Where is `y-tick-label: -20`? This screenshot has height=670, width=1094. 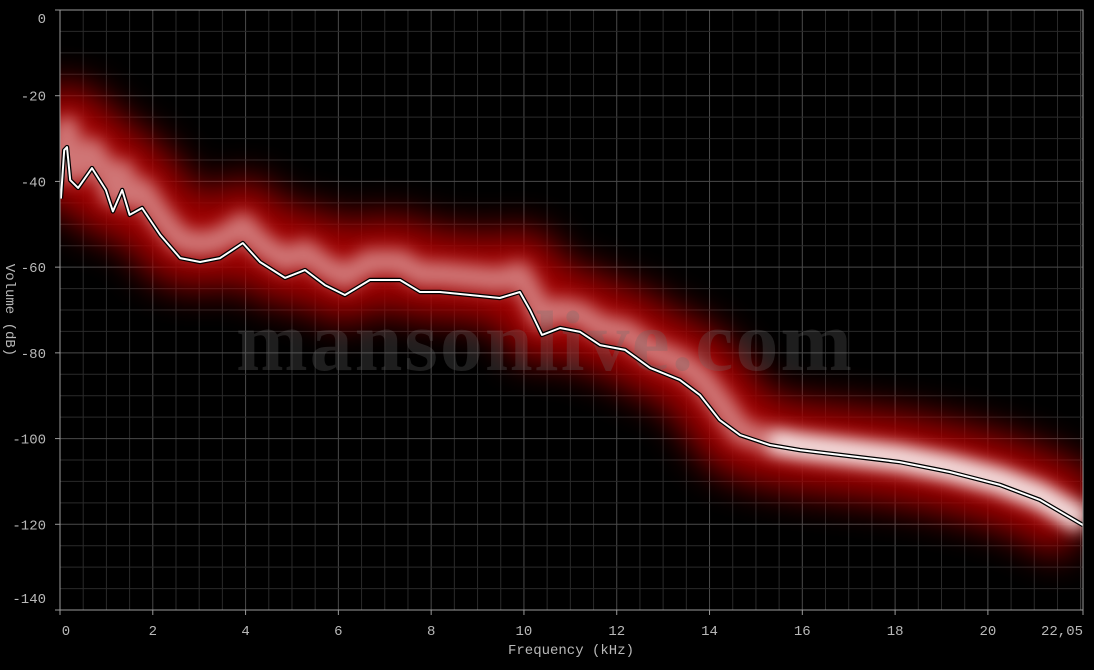 y-tick-label: -20 is located at coordinates (33, 98).